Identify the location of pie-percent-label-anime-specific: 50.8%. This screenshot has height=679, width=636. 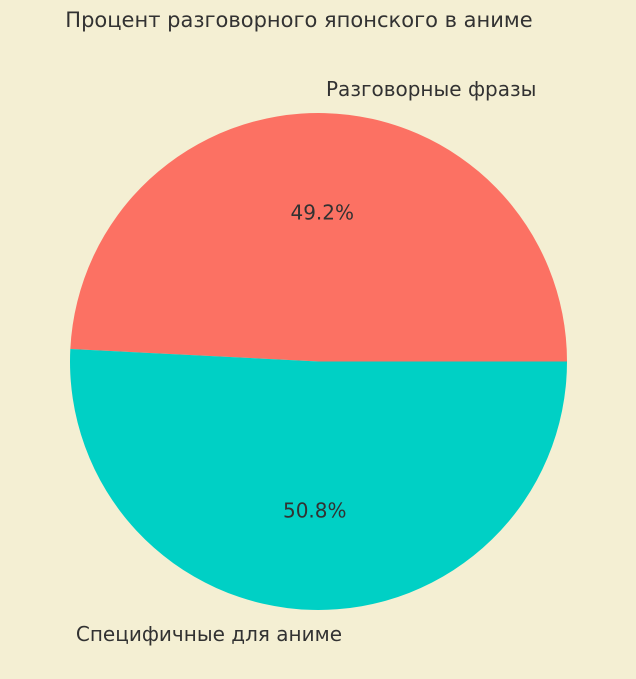
(315, 511).